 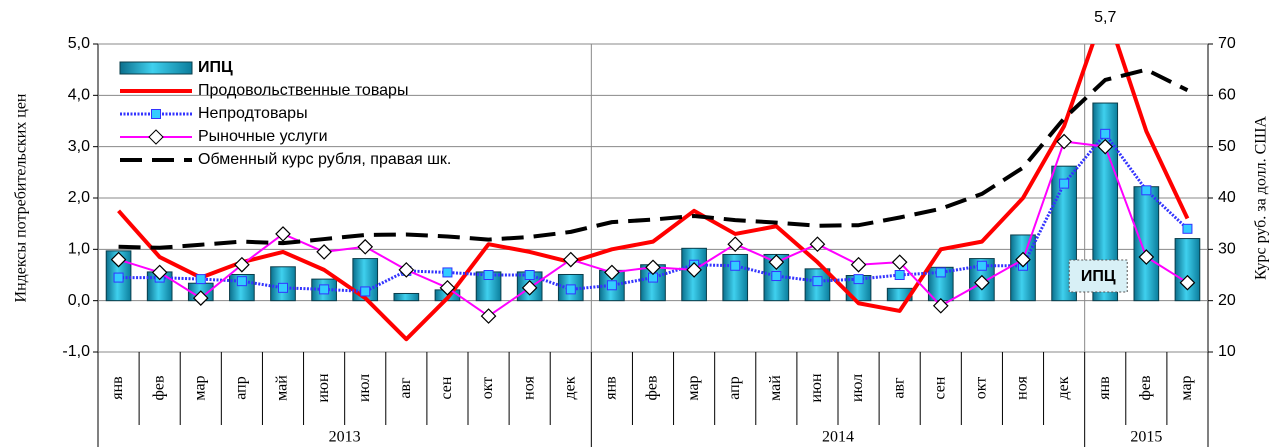 I want to click on y2-tick-label: 10, so click(x=1227, y=351).